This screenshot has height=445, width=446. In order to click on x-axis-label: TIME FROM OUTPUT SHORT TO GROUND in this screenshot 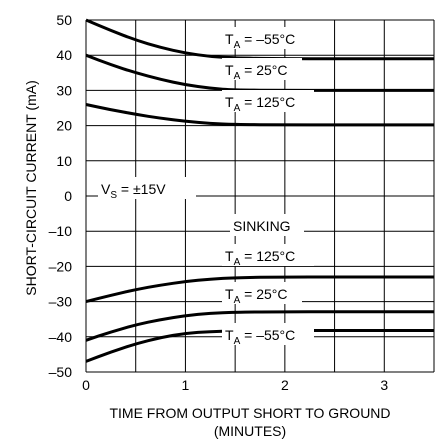, I will do `click(249, 413)`.